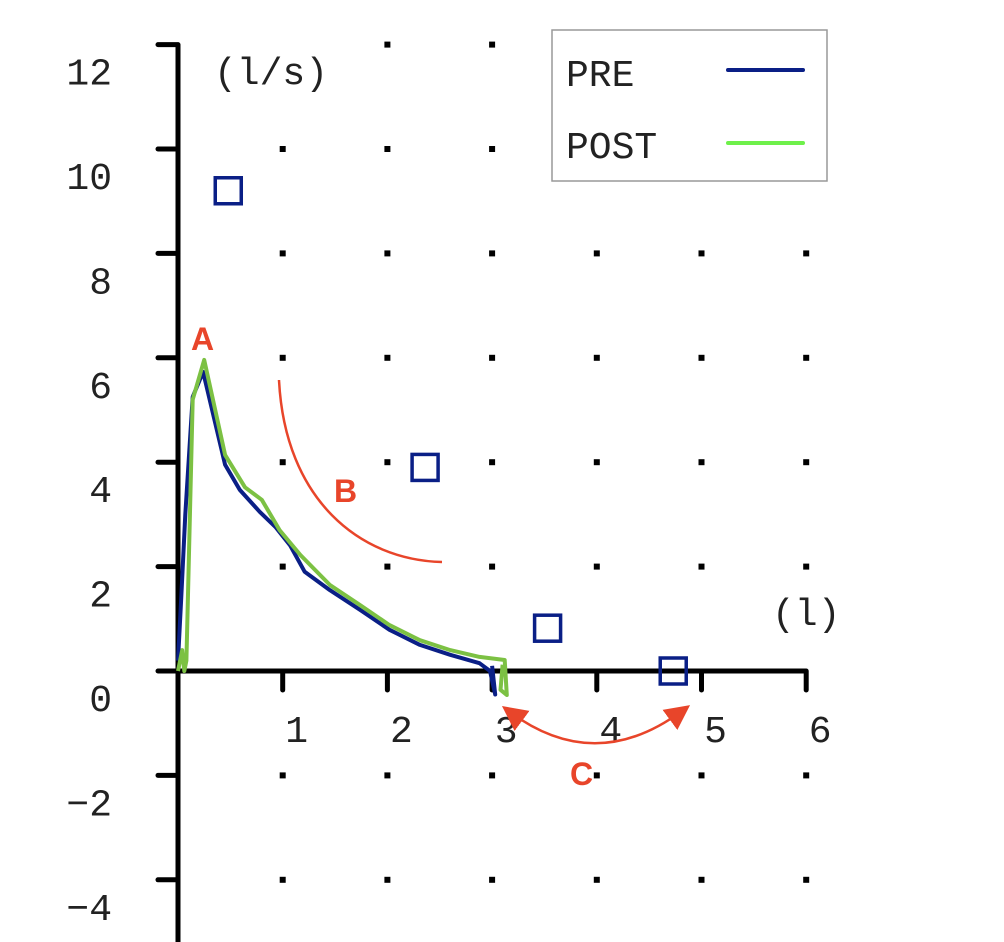 This screenshot has width=1004, height=942. What do you see at coordinates (100, 492) in the screenshot?
I see `y-tick-label: 4` at bounding box center [100, 492].